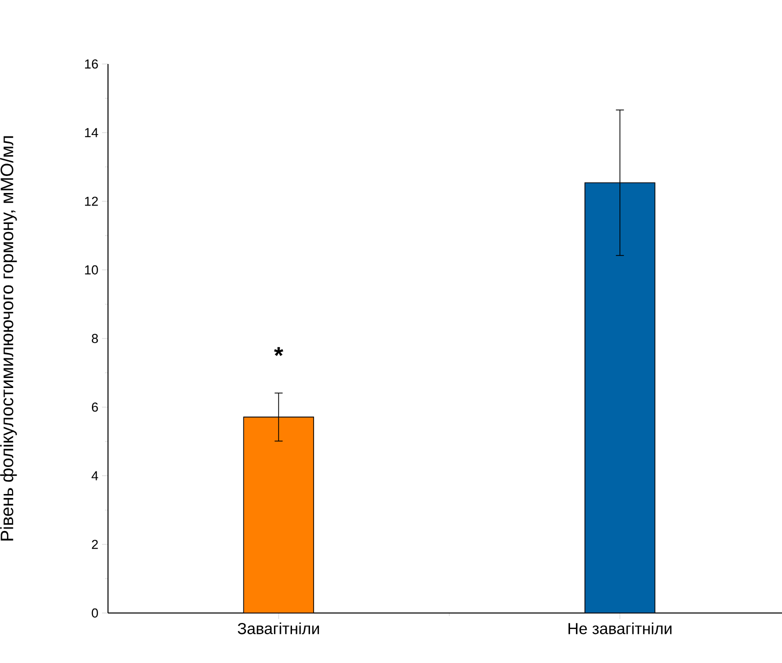  What do you see at coordinates (95, 475) in the screenshot?
I see `y-tick-label: 4` at bounding box center [95, 475].